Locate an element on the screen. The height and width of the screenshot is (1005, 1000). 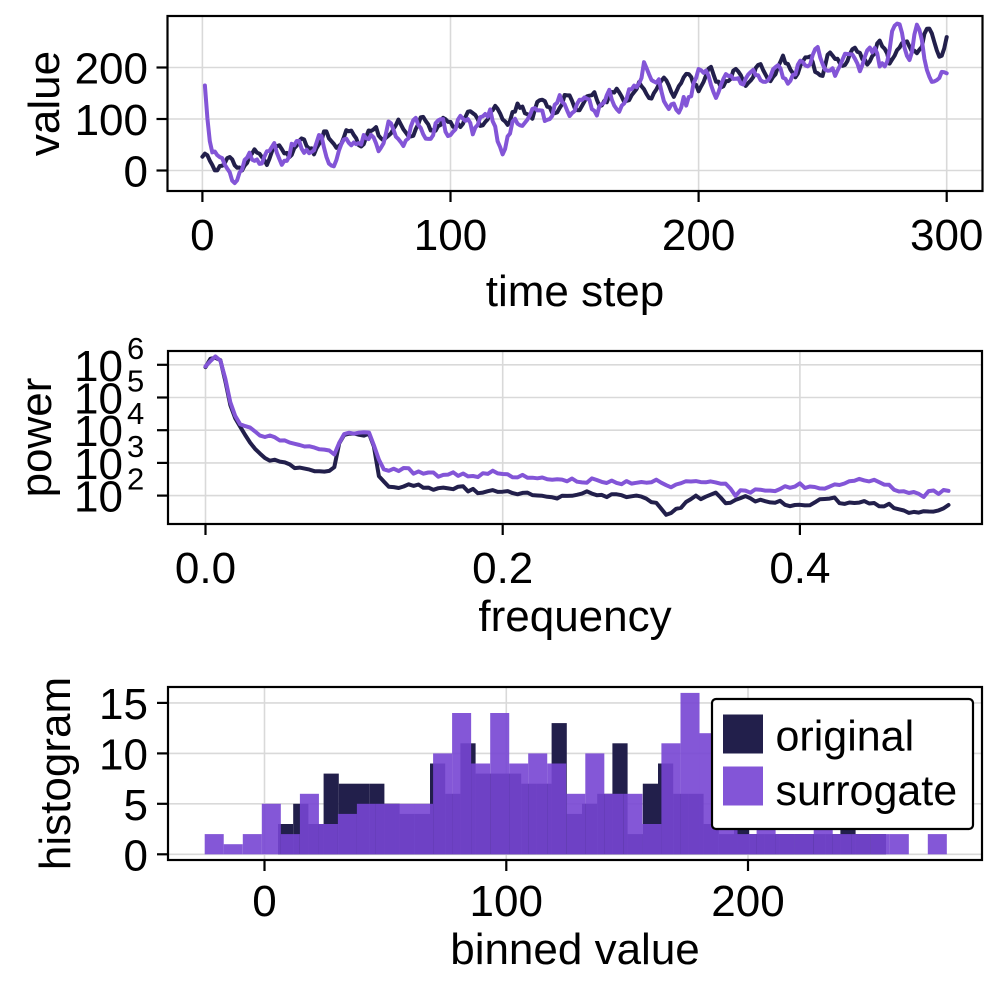
svg-text: value is located at coordinates (44, 103).